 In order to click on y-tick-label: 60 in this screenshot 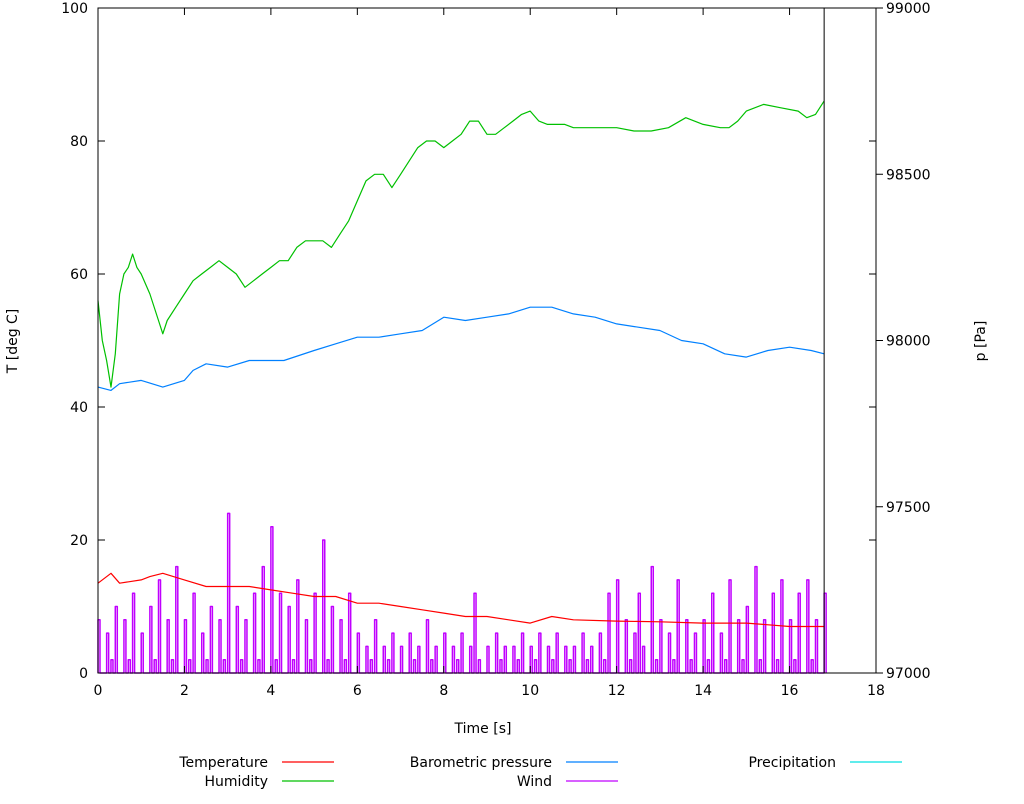, I will do `click(79, 275)`.